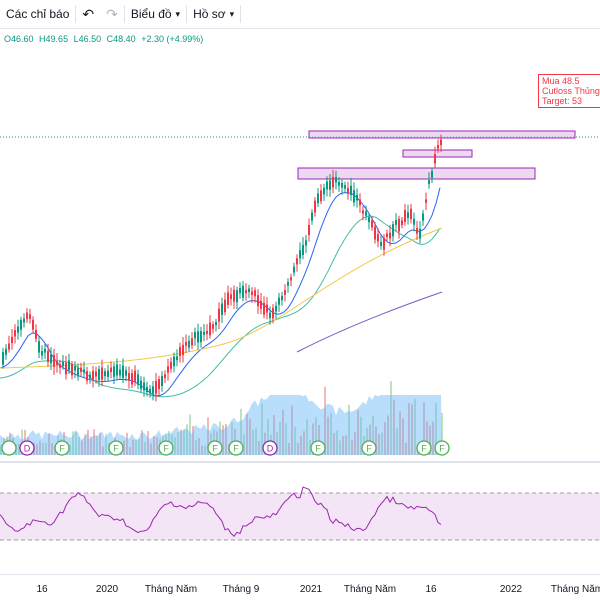 This screenshot has height=601, width=600. I want to click on volume-average-area, so click(221, 425).